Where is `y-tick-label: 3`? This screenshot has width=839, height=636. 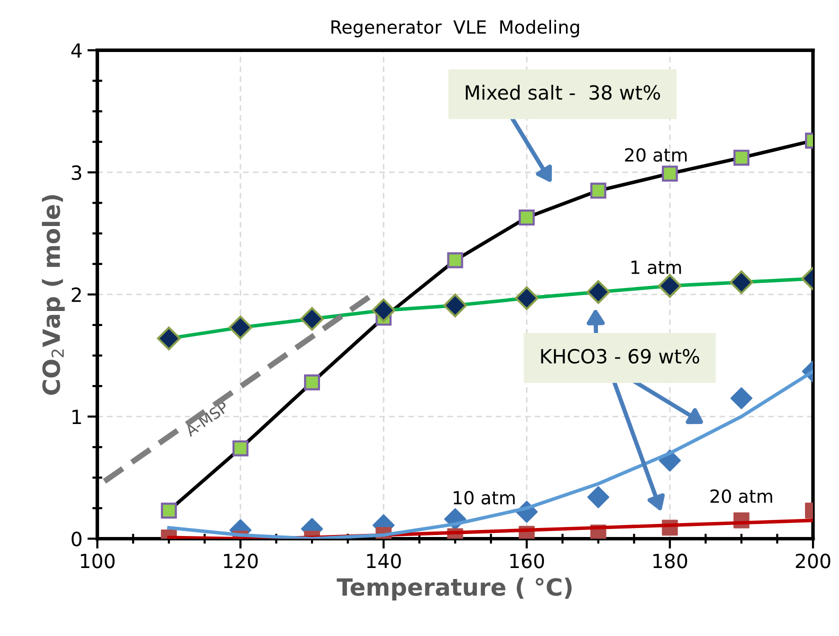
y-tick-label: 3 is located at coordinates (77, 172).